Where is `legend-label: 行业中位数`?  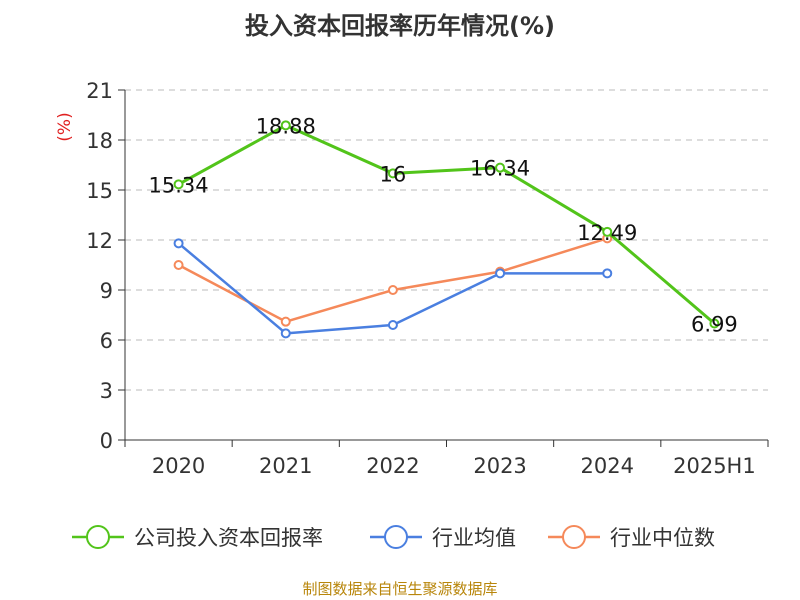
legend-label: 行业中位数 is located at coordinates (662, 538).